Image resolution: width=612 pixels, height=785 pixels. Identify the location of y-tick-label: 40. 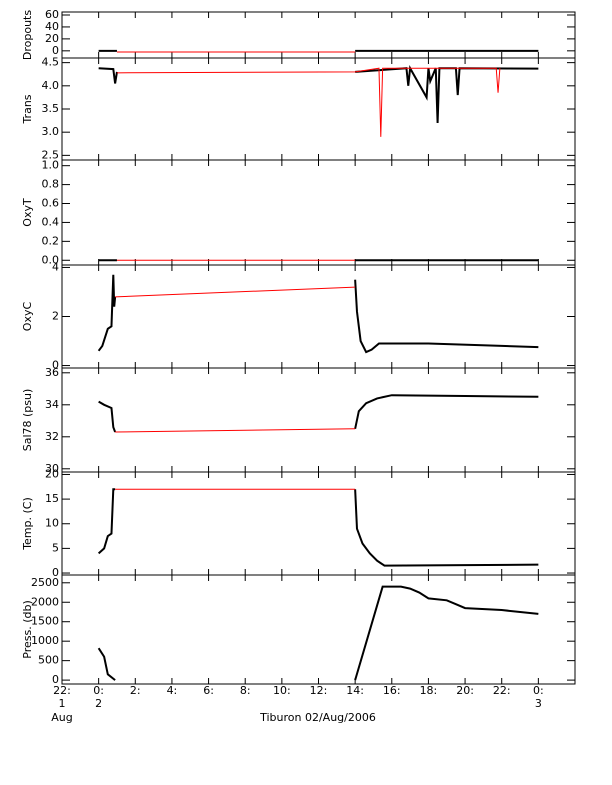
(52, 26).